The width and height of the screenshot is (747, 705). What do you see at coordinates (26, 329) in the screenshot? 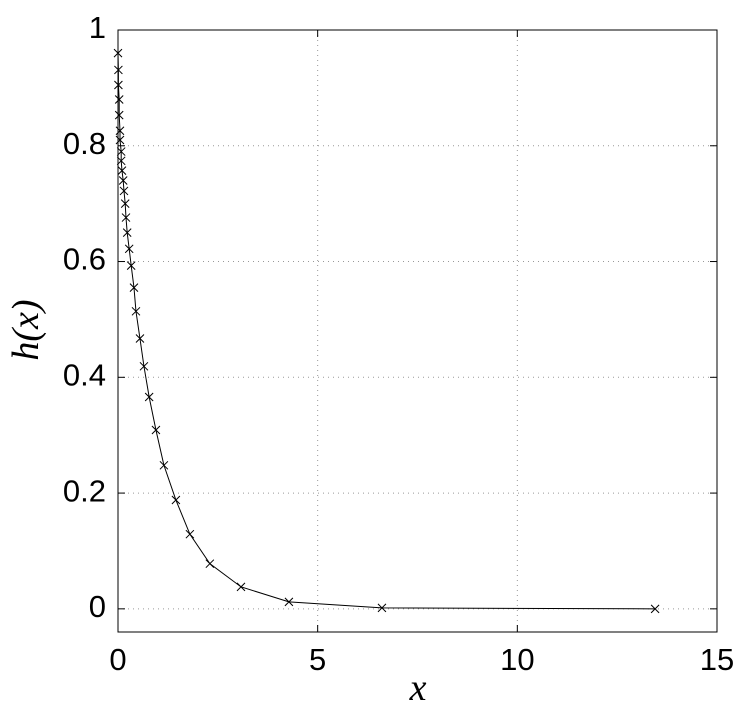
I see `y-axis-label: h(x)` at bounding box center [26, 329].